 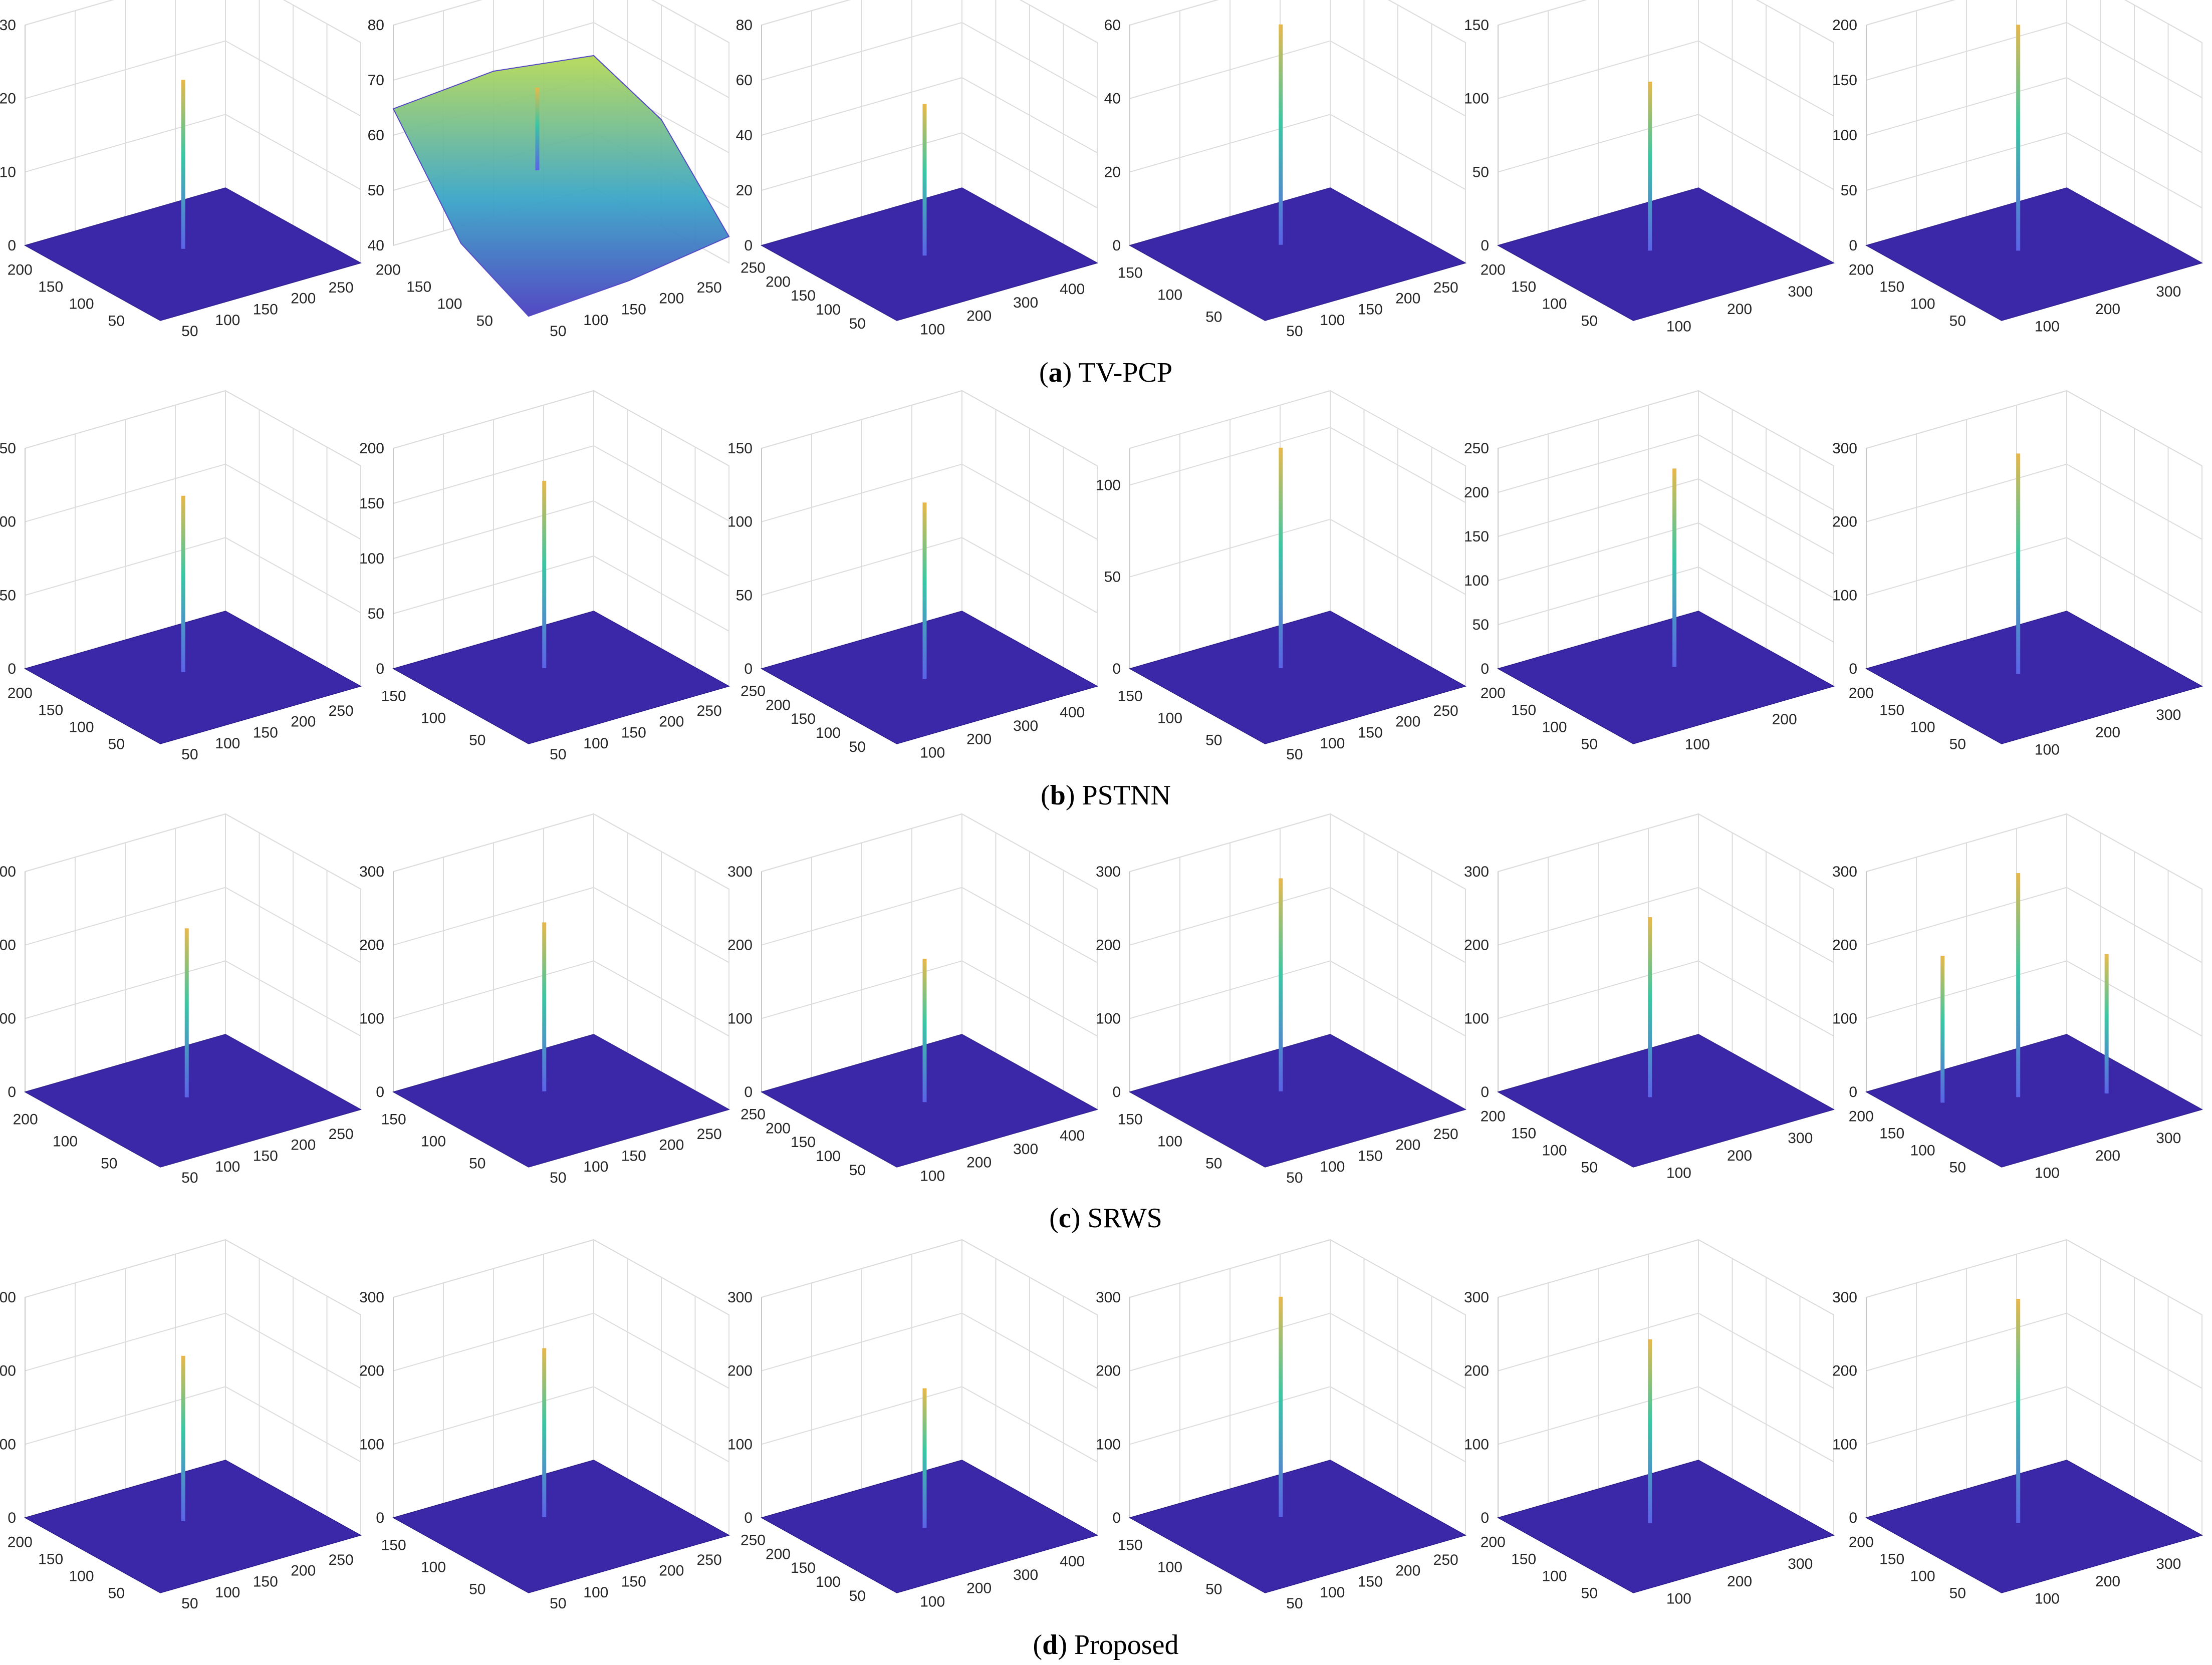 I want to click on panel-a2: 40 50 60 70 80 200 150 100 50 50 100 150 200 250, so click(x=549, y=170).